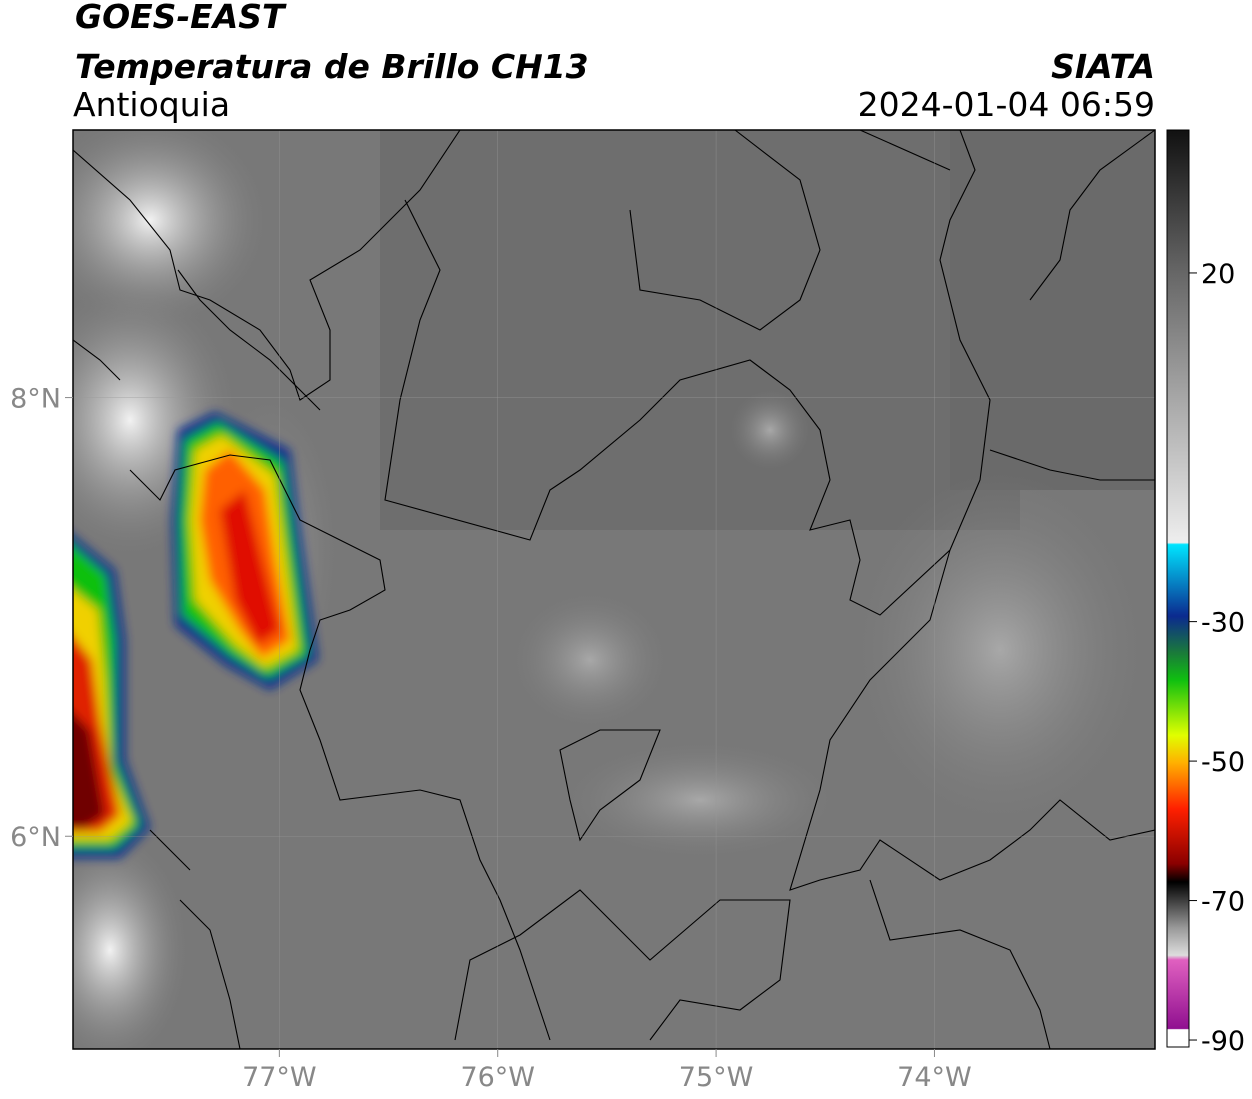  What do you see at coordinates (1223, 902) in the screenshot?
I see `colorbar-tick-label: -70` at bounding box center [1223, 902].